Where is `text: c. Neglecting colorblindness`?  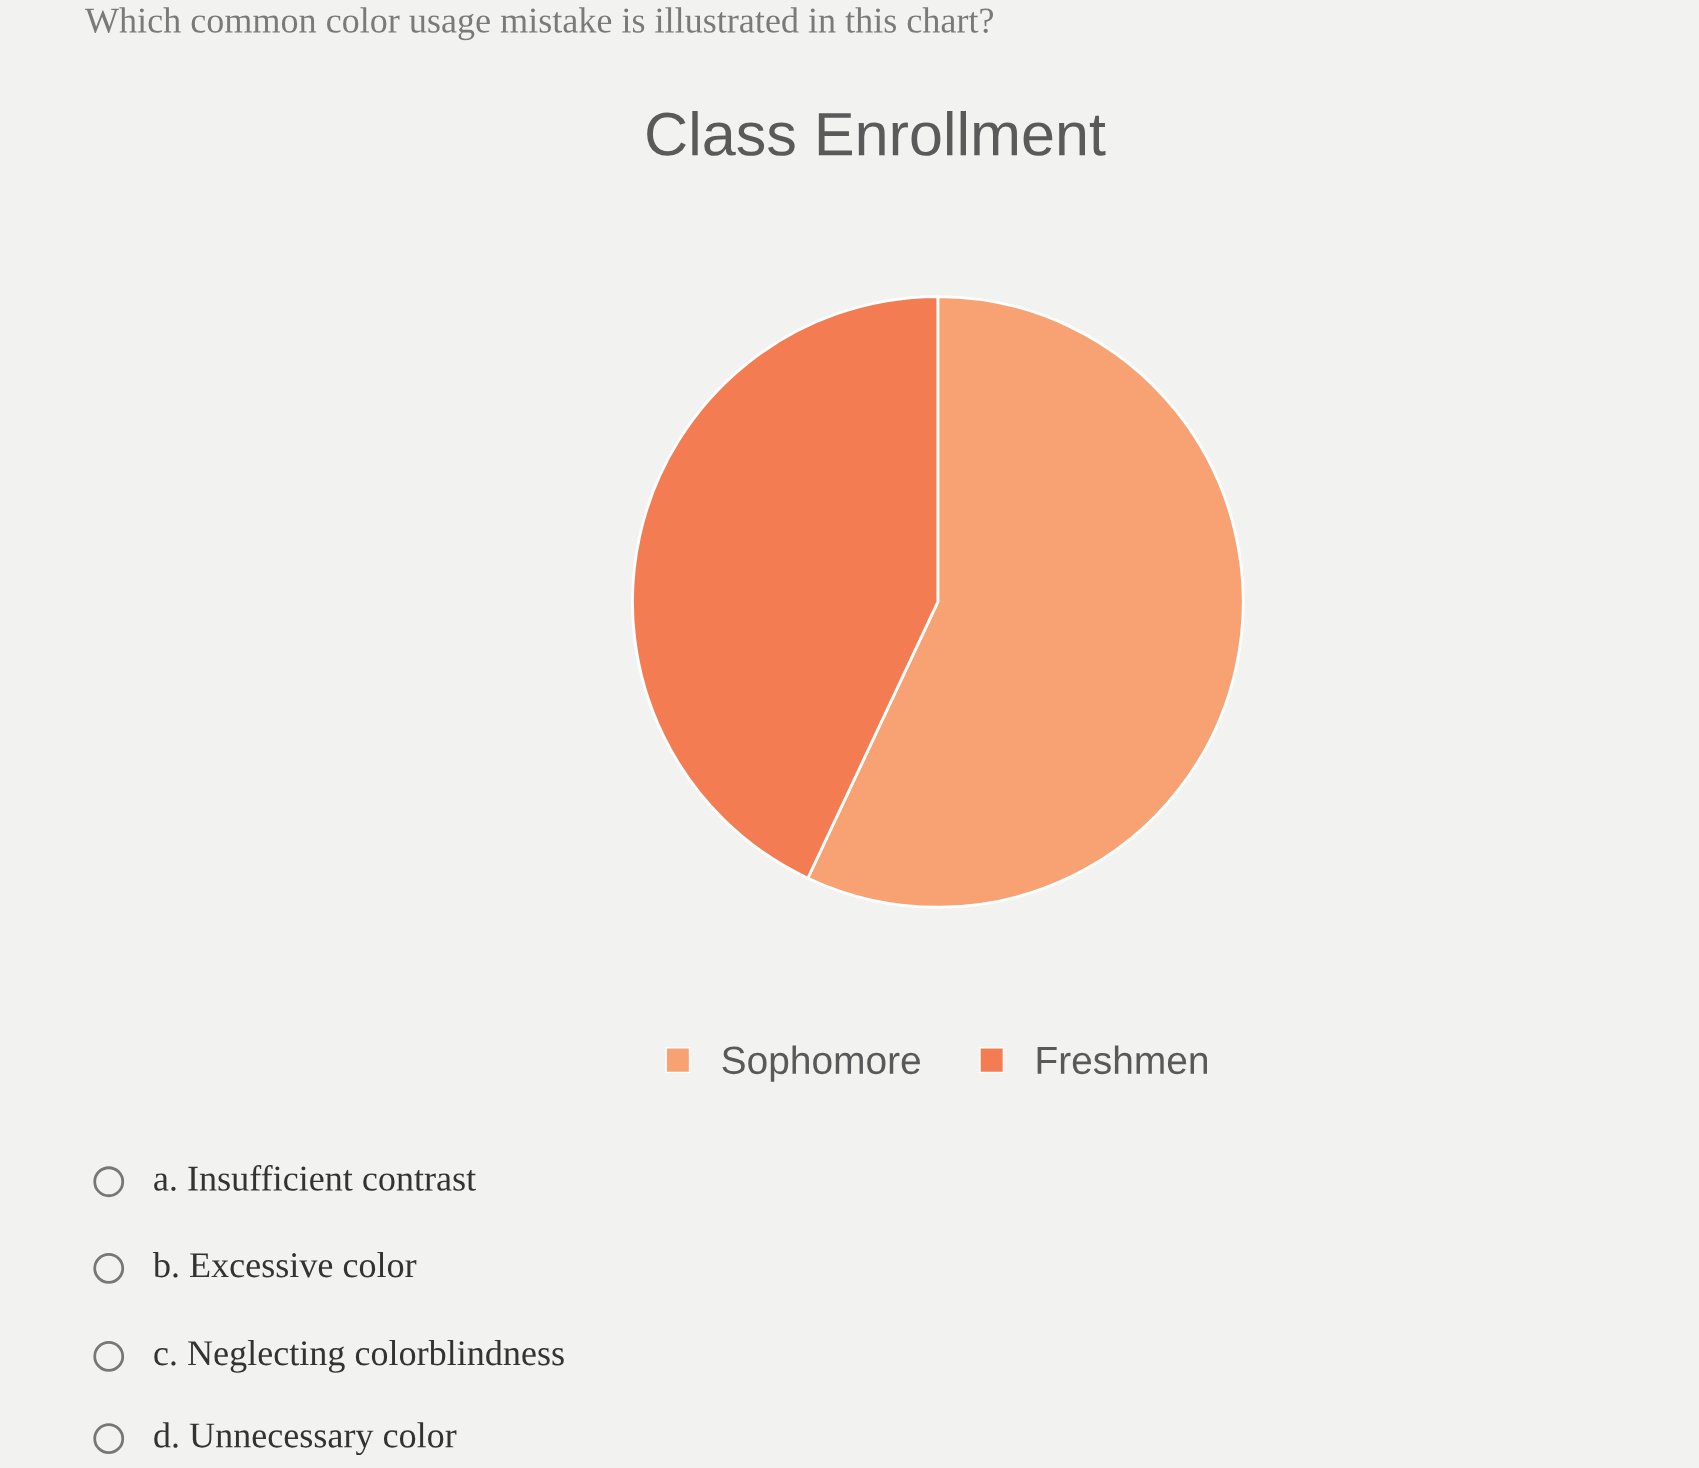 text: c. Neglecting colorblindness is located at coordinates (359, 1356).